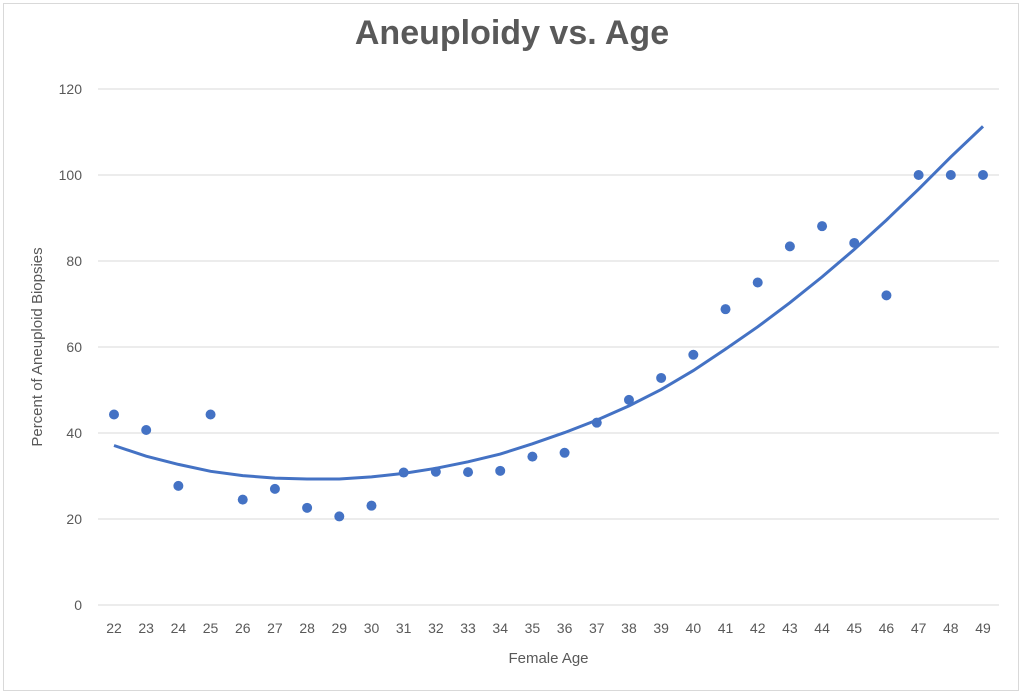  I want to click on x-tick-label: 30, so click(372, 628).